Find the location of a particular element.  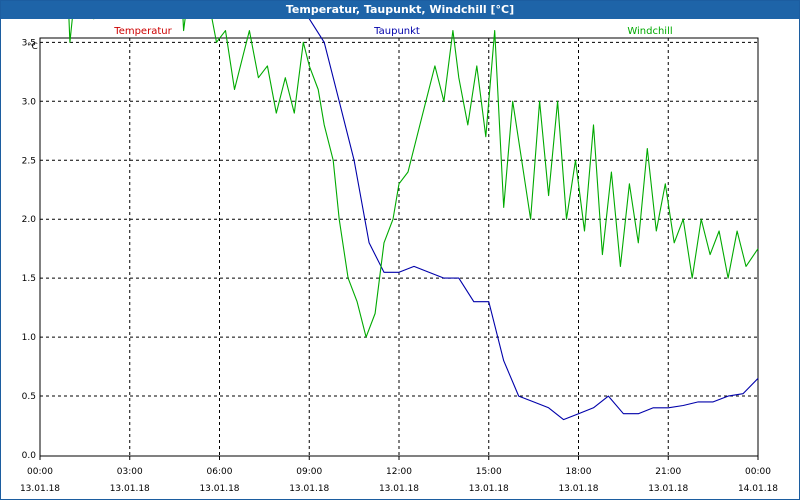

x-tick-time: 15:00 is located at coordinates (489, 472).